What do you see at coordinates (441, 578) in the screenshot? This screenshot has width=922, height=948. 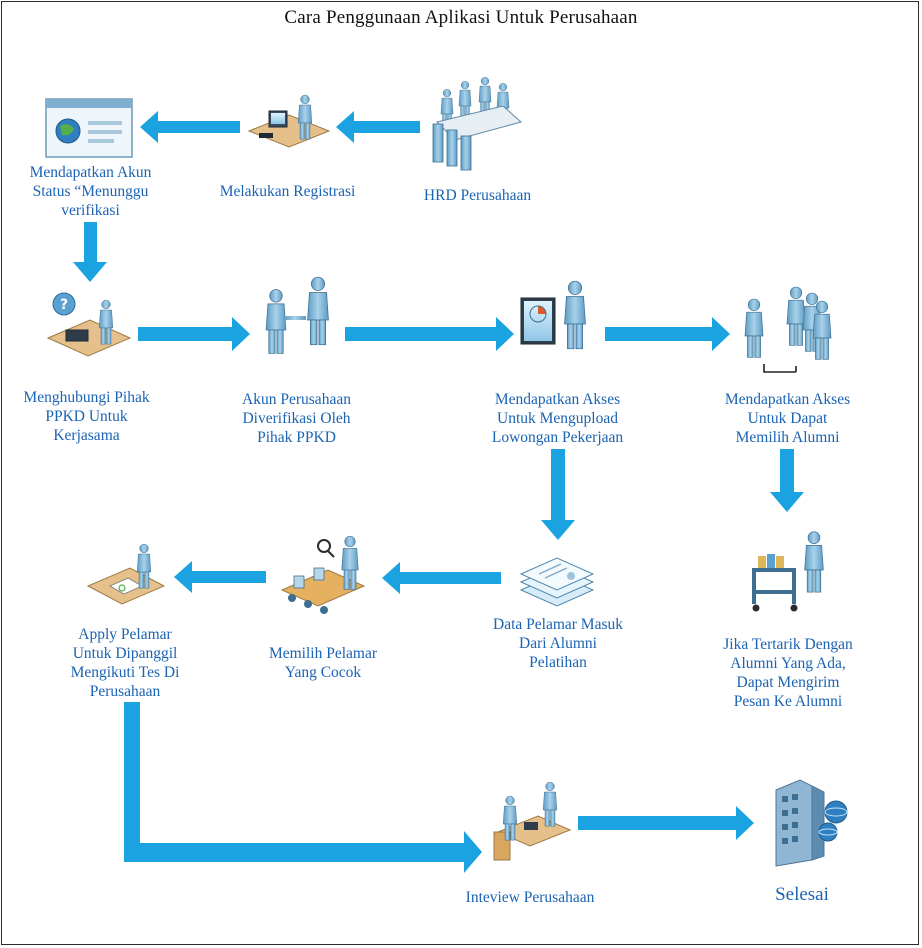 I see `arrow-data-pelamar-to-memilih` at bounding box center [441, 578].